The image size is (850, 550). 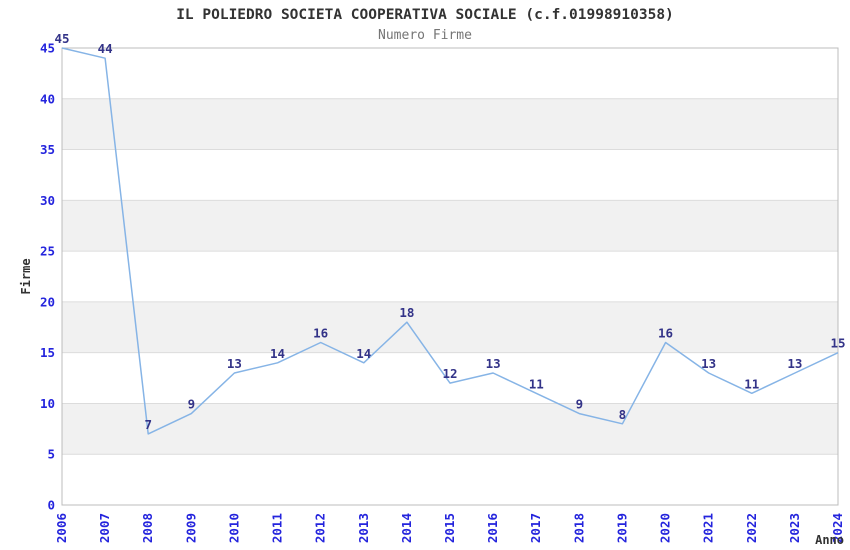 What do you see at coordinates (233, 528) in the screenshot?
I see `x-tick-label: 2010` at bounding box center [233, 528].